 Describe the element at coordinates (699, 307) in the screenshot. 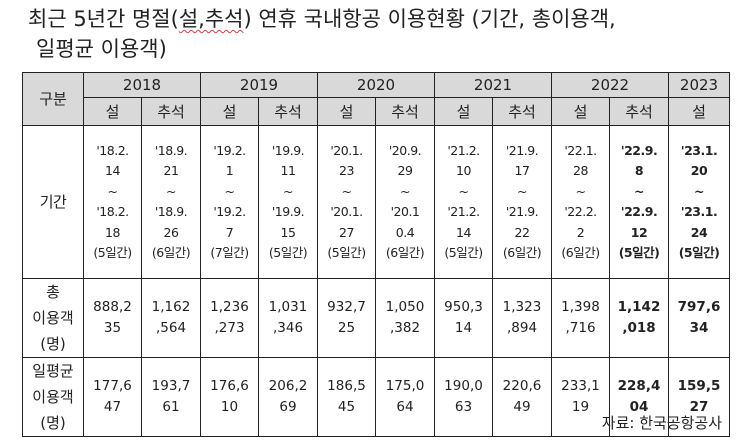

I see `total-passengers-cell-line: 797,6` at that location.